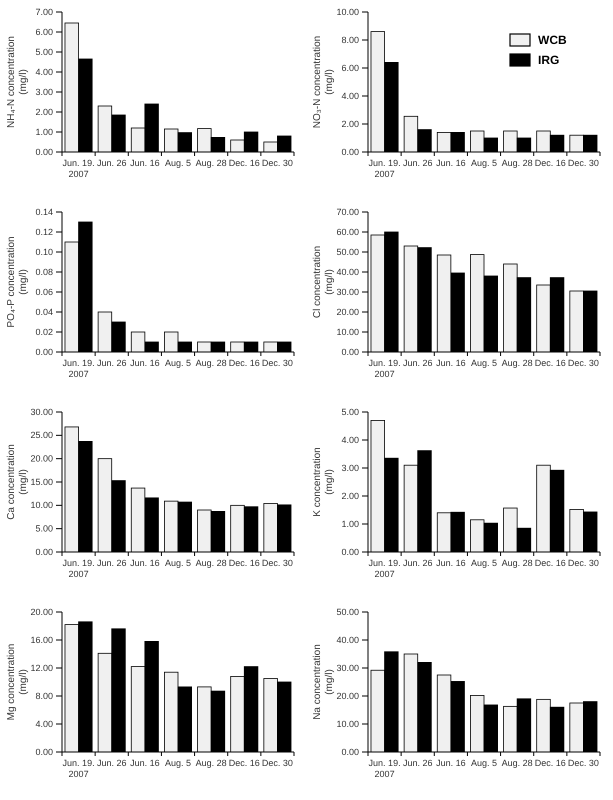 The image size is (613, 800). What do you see at coordinates (323, 682) in the screenshot?
I see `y-axis-title: Na concentration (mg/l)` at bounding box center [323, 682].